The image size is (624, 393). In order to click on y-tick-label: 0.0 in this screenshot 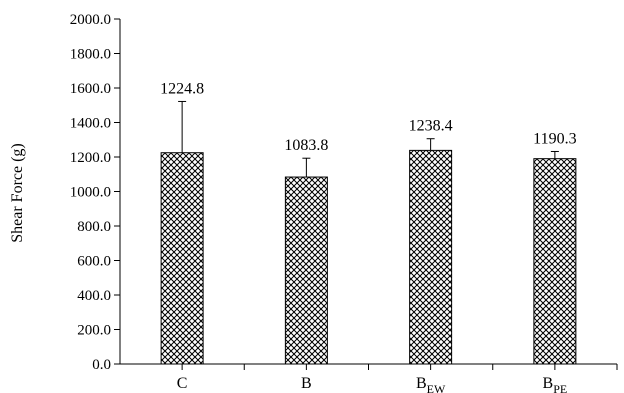, I will do `click(101, 365)`.